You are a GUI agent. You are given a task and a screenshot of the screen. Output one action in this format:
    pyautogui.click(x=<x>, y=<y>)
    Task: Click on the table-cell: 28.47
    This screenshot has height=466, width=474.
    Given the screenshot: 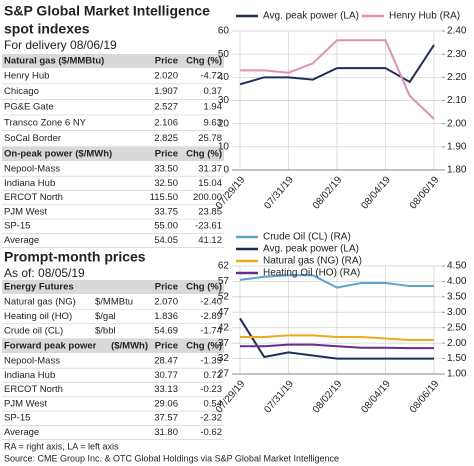 What is the action you would take?
    pyautogui.click(x=166, y=361)
    